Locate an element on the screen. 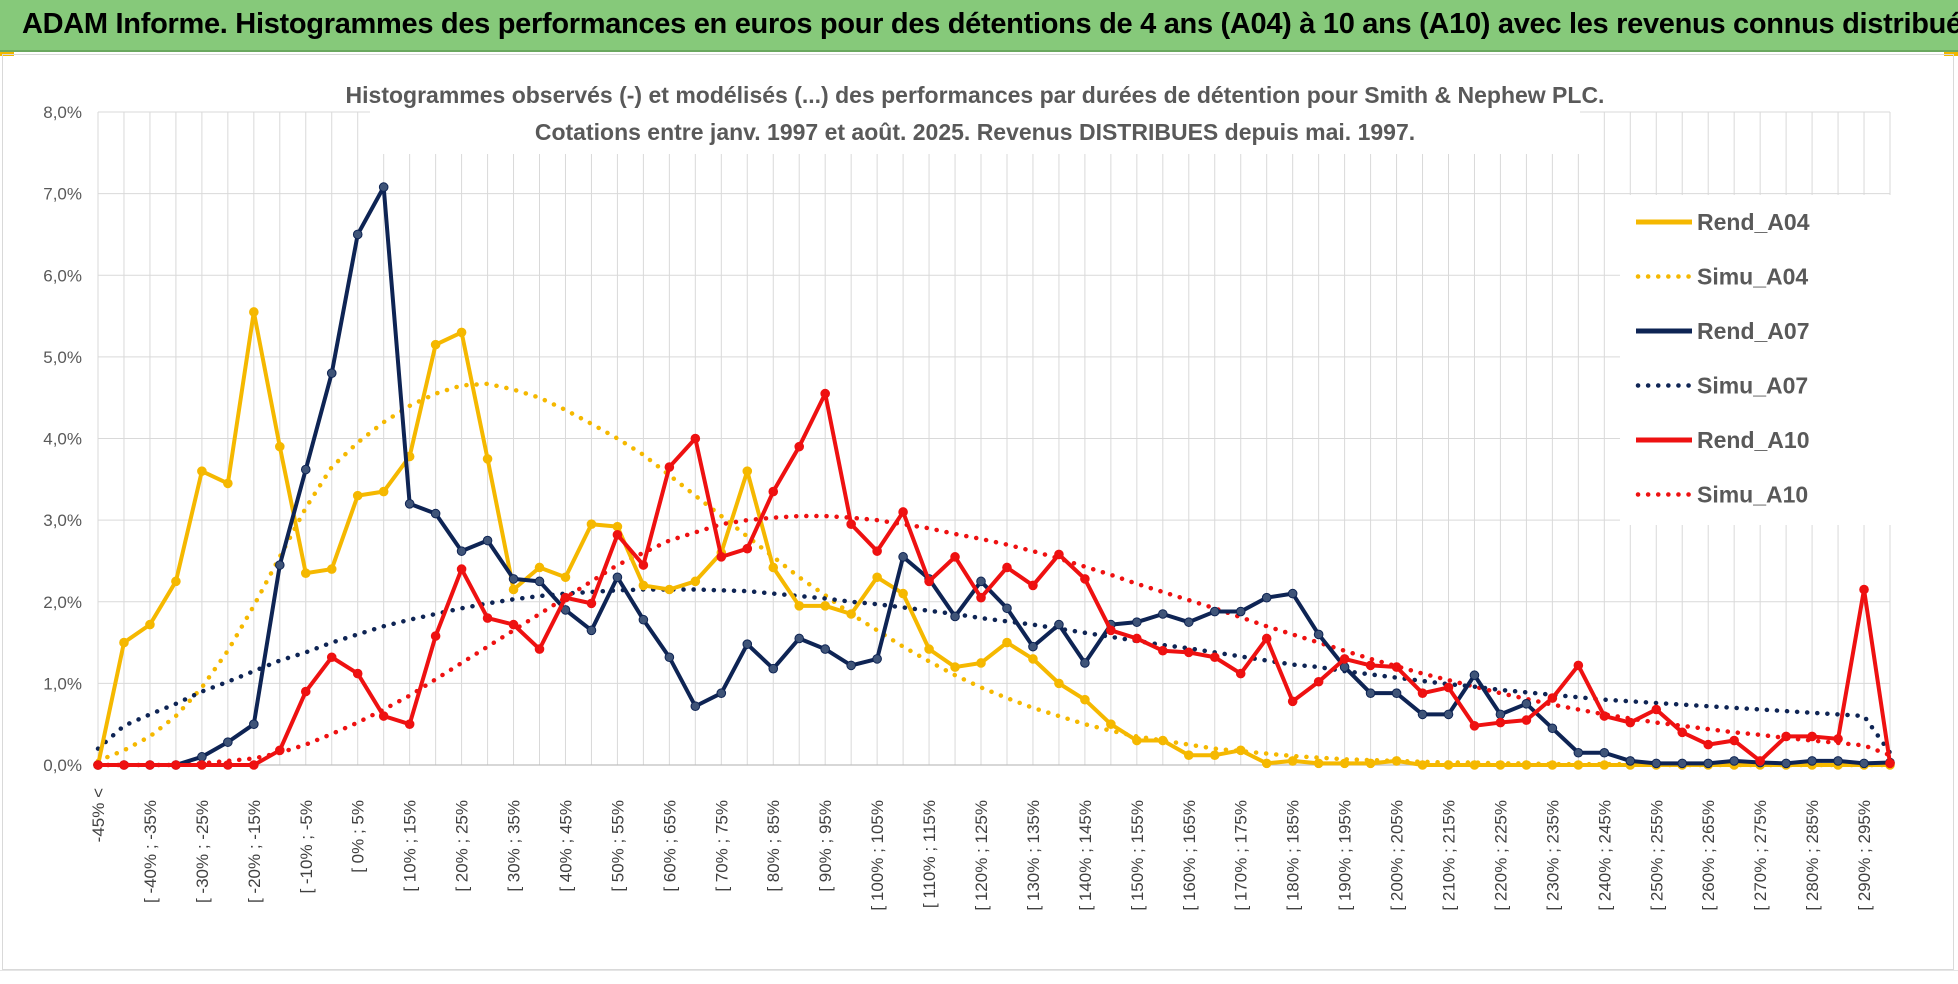 The image size is (1958, 984). x-tick-label: [ -20% ; -15% is located at coordinates (254, 851).